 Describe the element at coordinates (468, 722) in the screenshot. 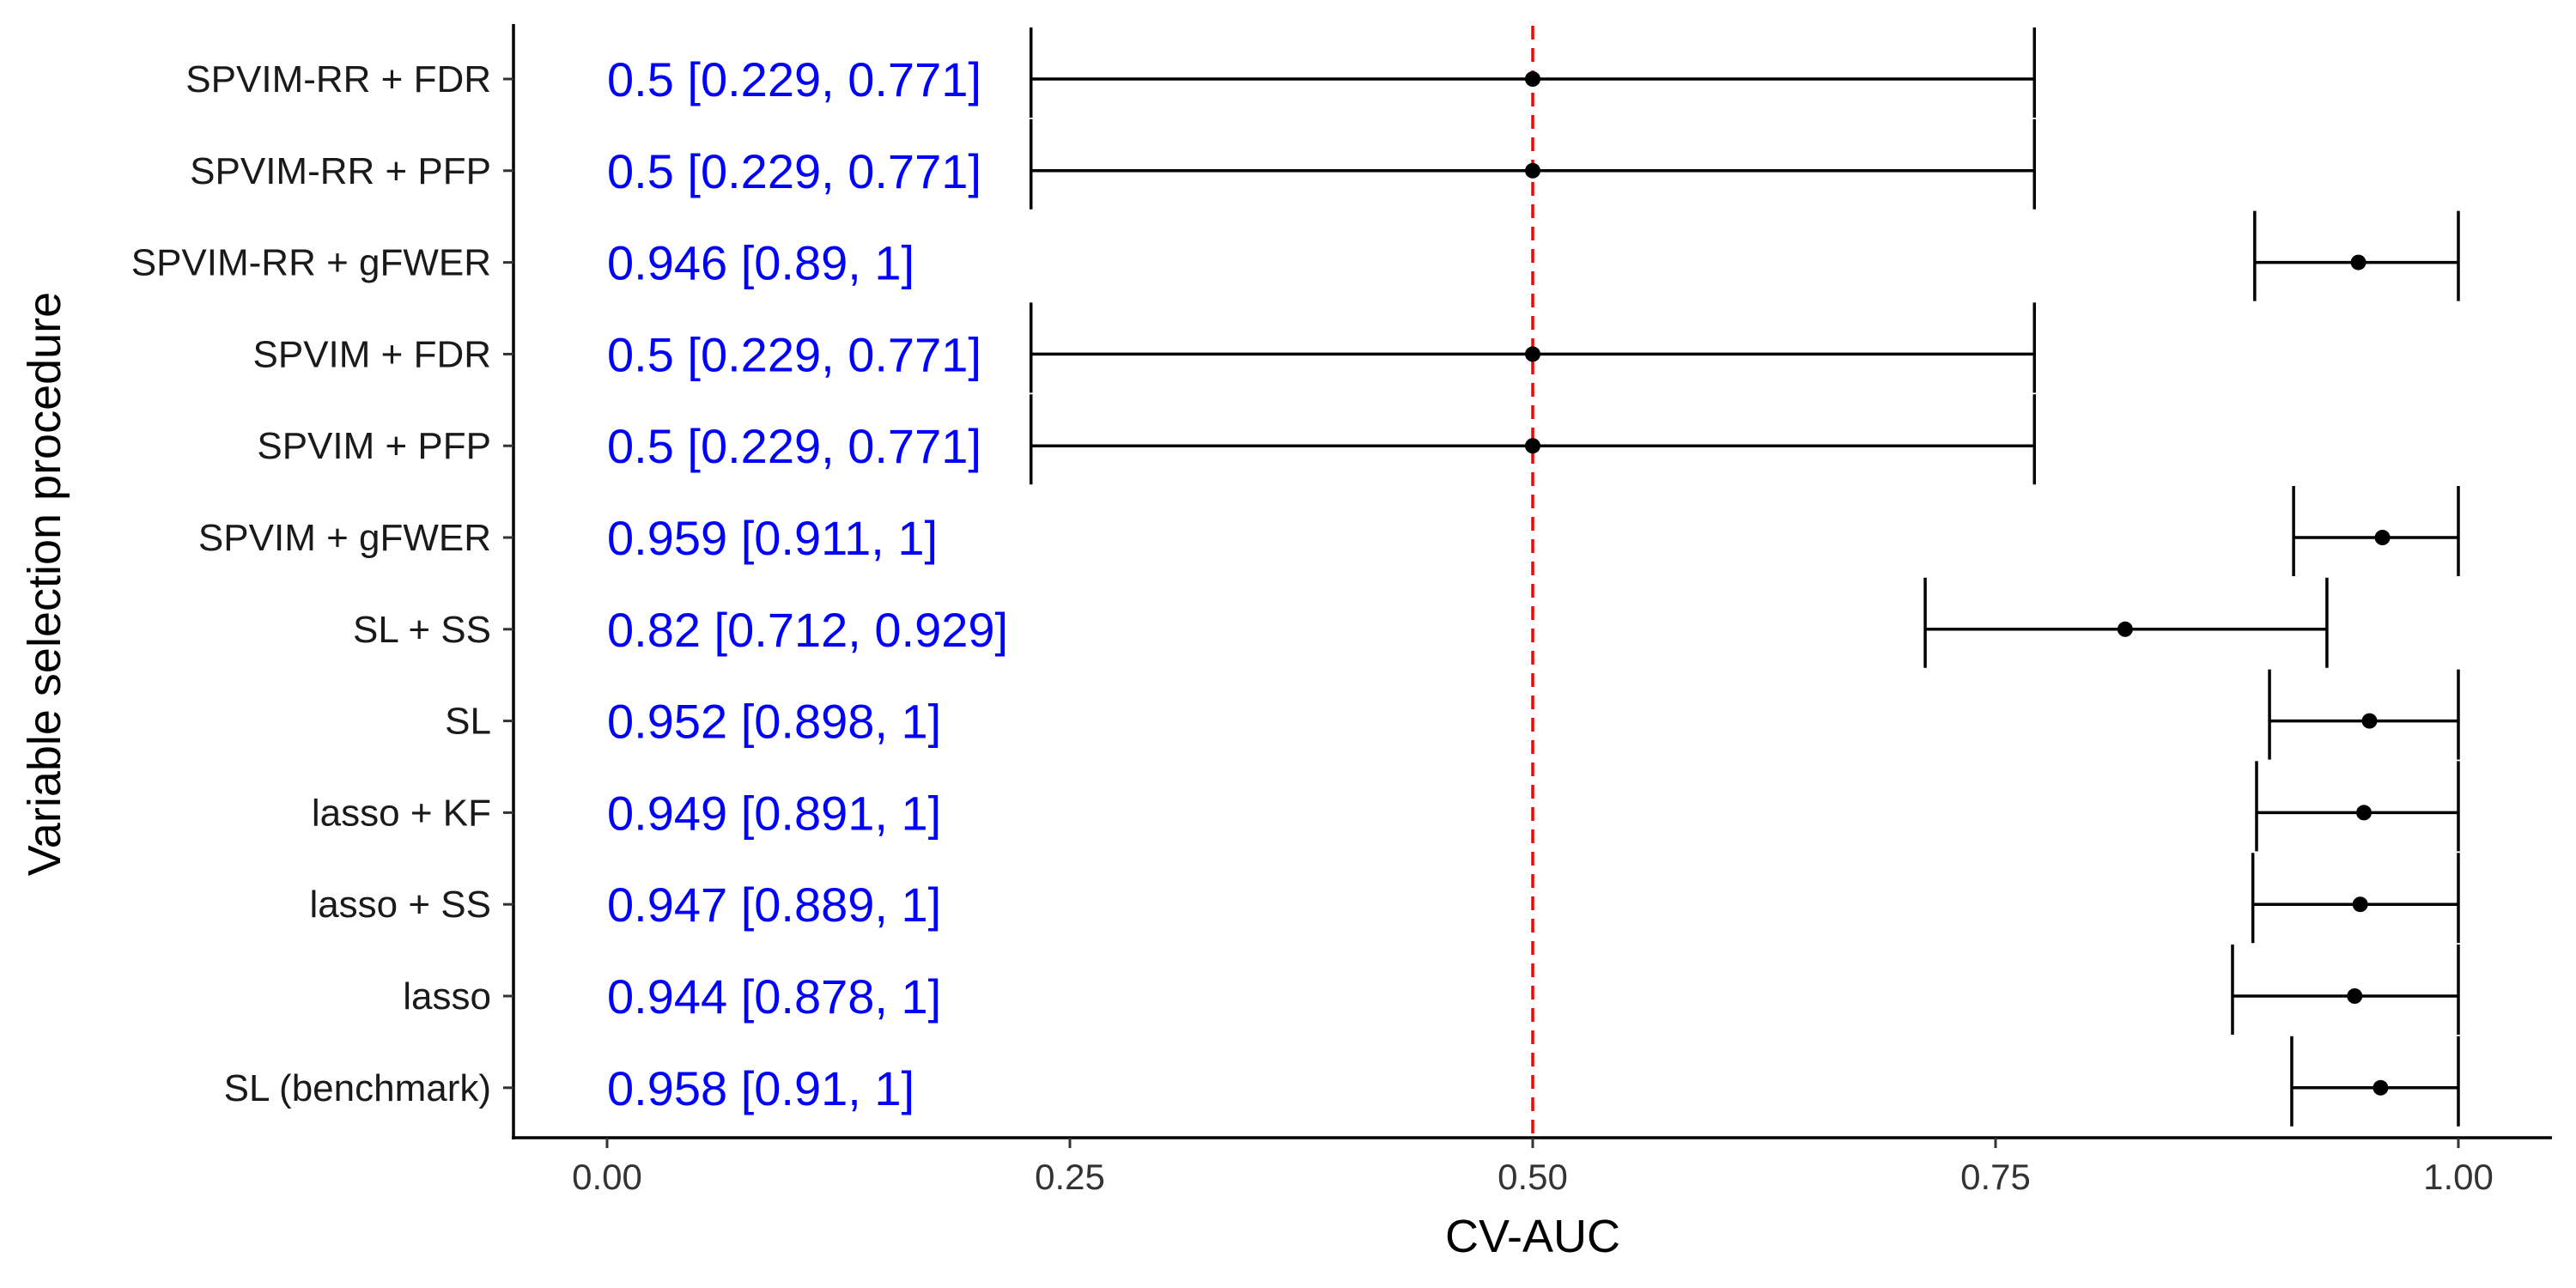

I see `category-label: SL` at that location.